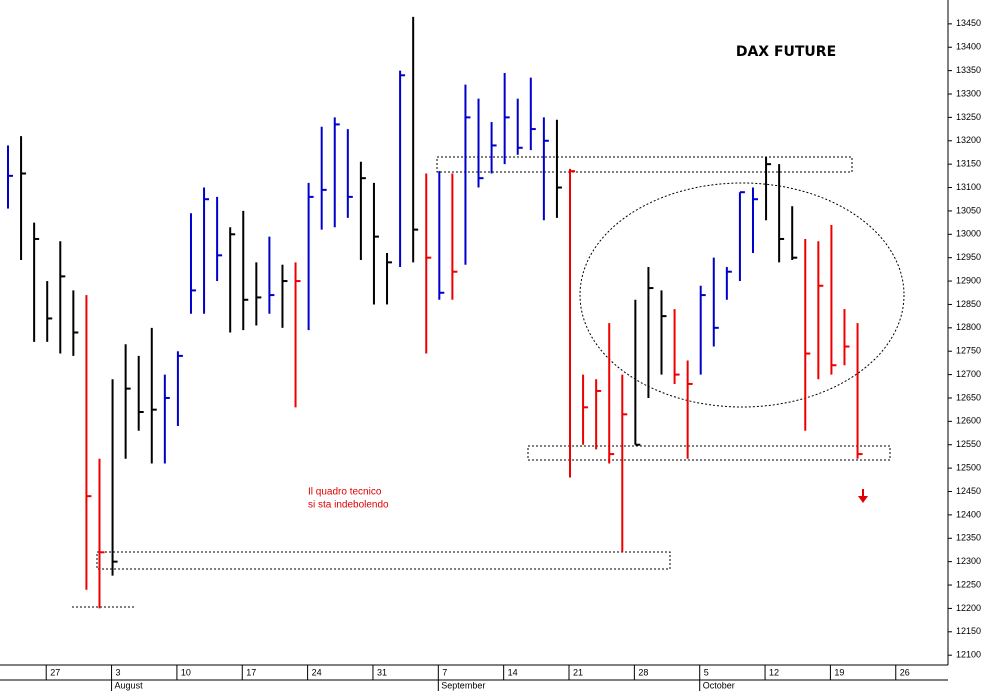 The height and width of the screenshot is (691, 986). I want to click on y-tick-label: 13250, so click(968, 117).